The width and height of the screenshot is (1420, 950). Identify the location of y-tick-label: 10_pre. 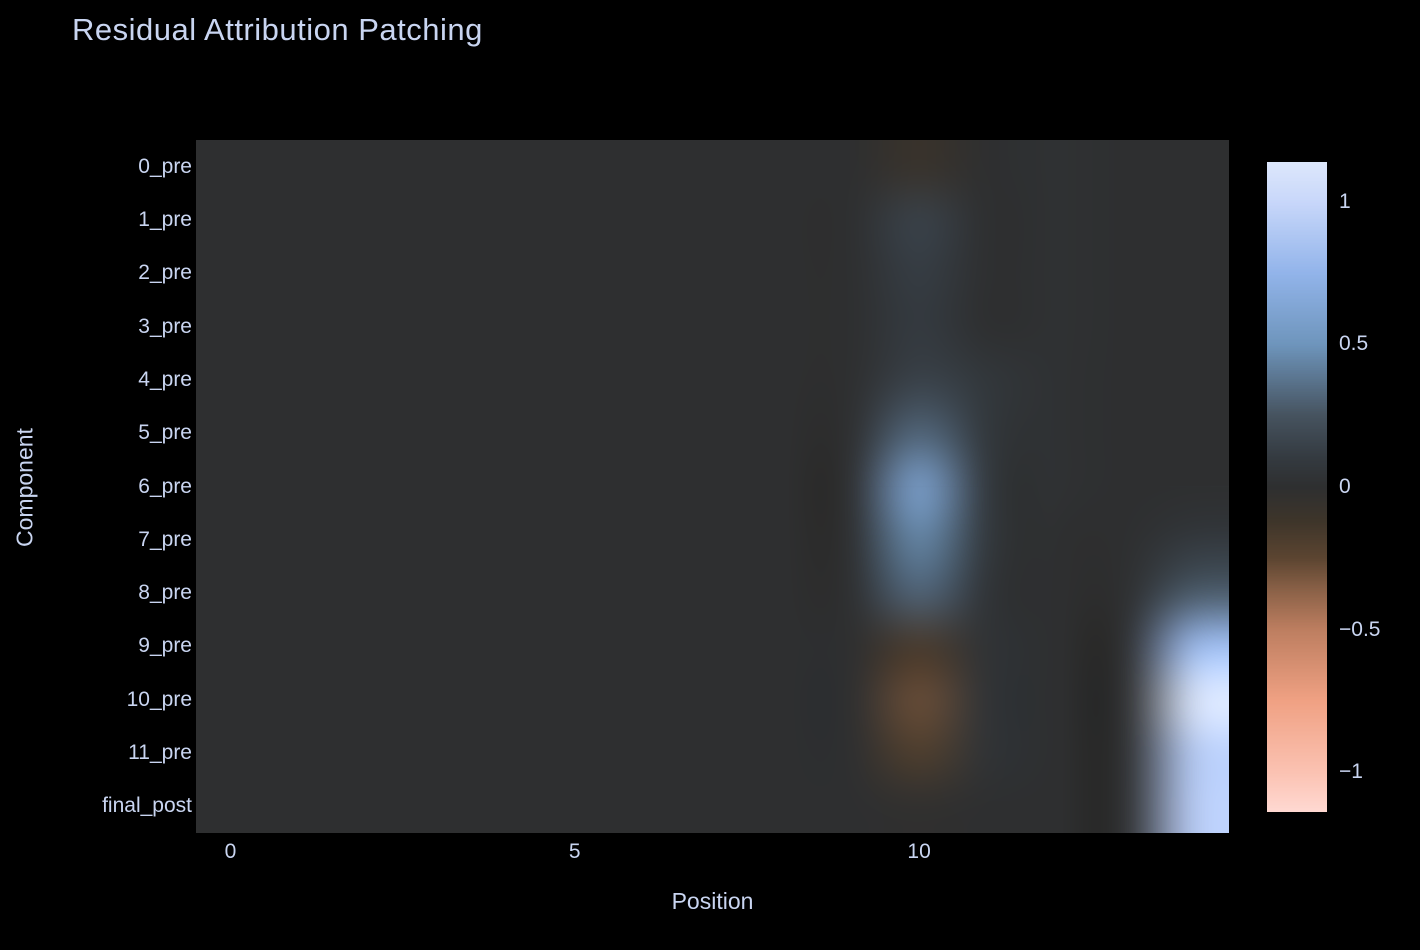
(159, 699).